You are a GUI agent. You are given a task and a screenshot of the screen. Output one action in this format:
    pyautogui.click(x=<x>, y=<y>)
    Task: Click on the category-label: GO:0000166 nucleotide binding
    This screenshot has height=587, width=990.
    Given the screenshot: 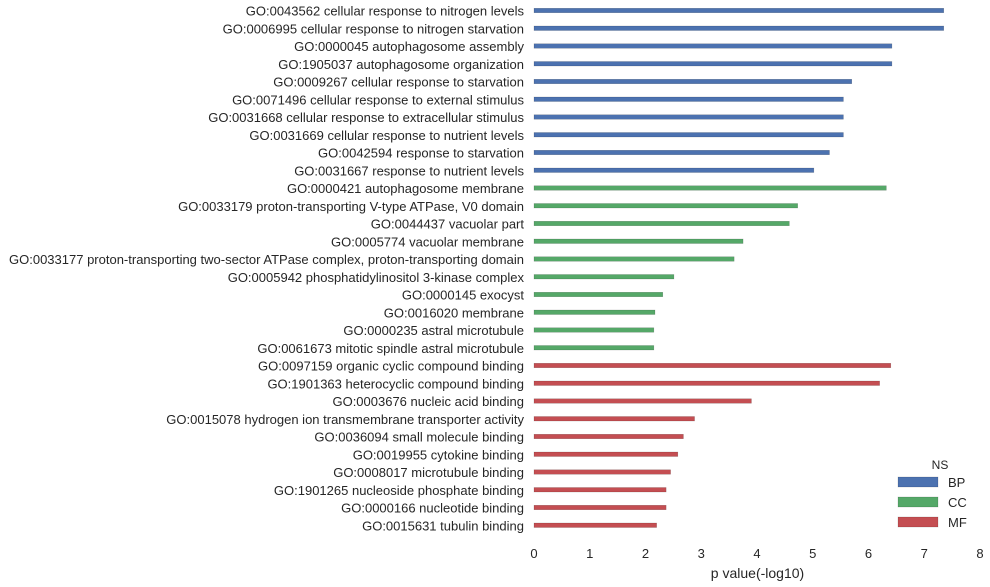 What is the action you would take?
    pyautogui.click(x=432, y=508)
    